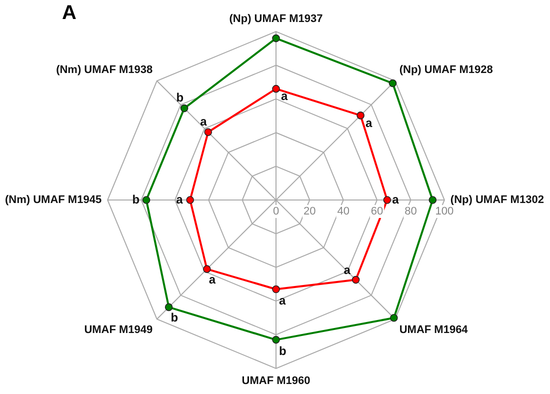 The height and width of the screenshot is (394, 550). What do you see at coordinates (446, 70) in the screenshot?
I see `spoke-label: (Np) UMAF M1928` at bounding box center [446, 70].